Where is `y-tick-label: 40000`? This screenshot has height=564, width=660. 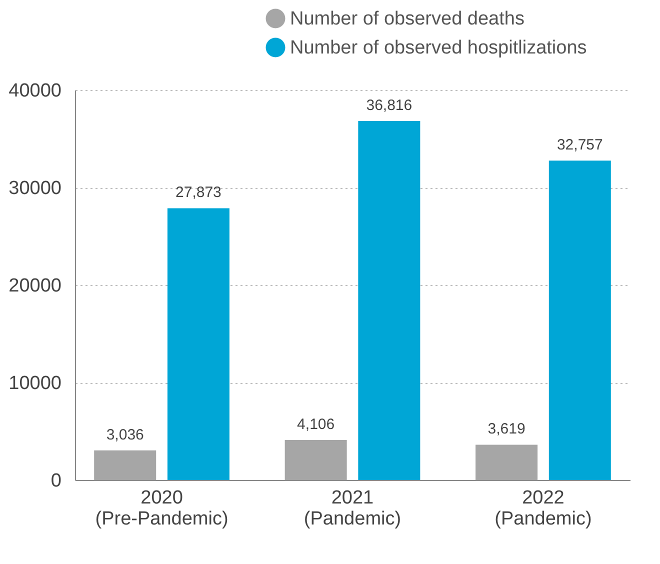 y-tick-label: 40000 is located at coordinates (35, 91).